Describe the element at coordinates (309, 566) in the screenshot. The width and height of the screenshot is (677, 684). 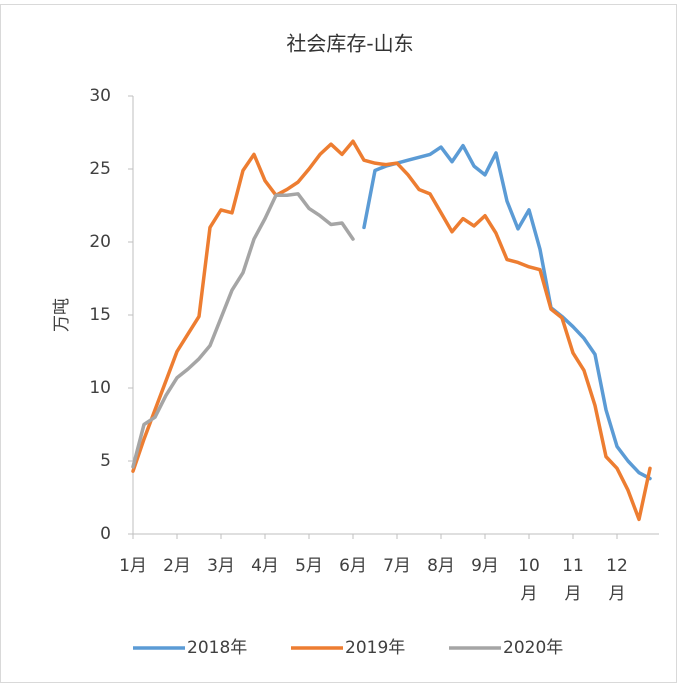
I see `x-tick-label: 5月` at that location.